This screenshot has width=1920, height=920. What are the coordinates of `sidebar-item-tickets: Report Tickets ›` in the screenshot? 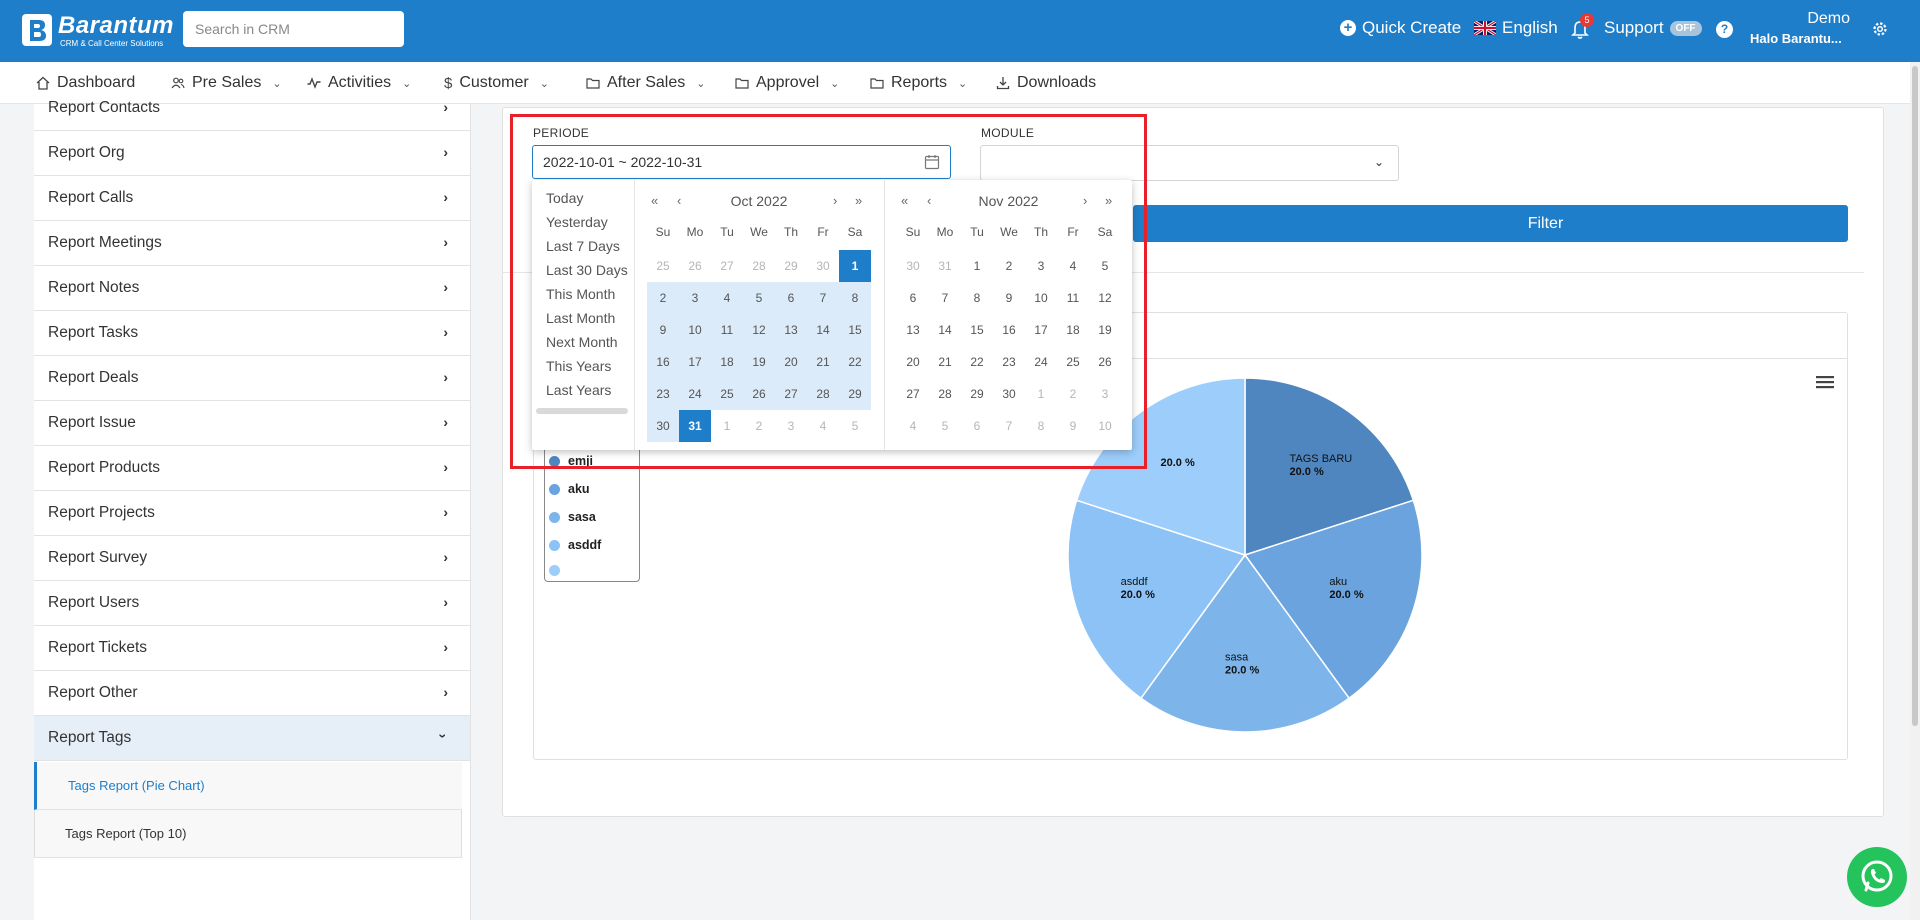 It's located at (252, 648).